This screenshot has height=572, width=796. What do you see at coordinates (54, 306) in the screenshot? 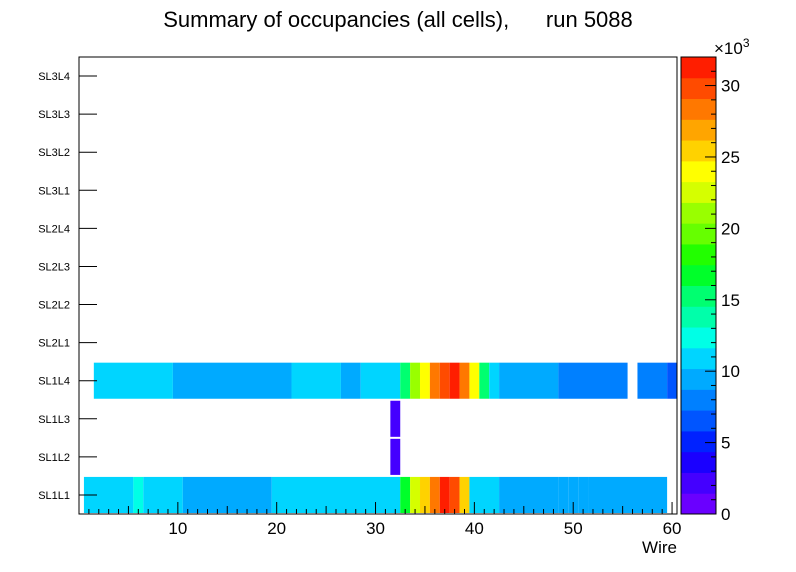
I see `y-tick-label-sl2l2: SL2L2` at bounding box center [54, 306].